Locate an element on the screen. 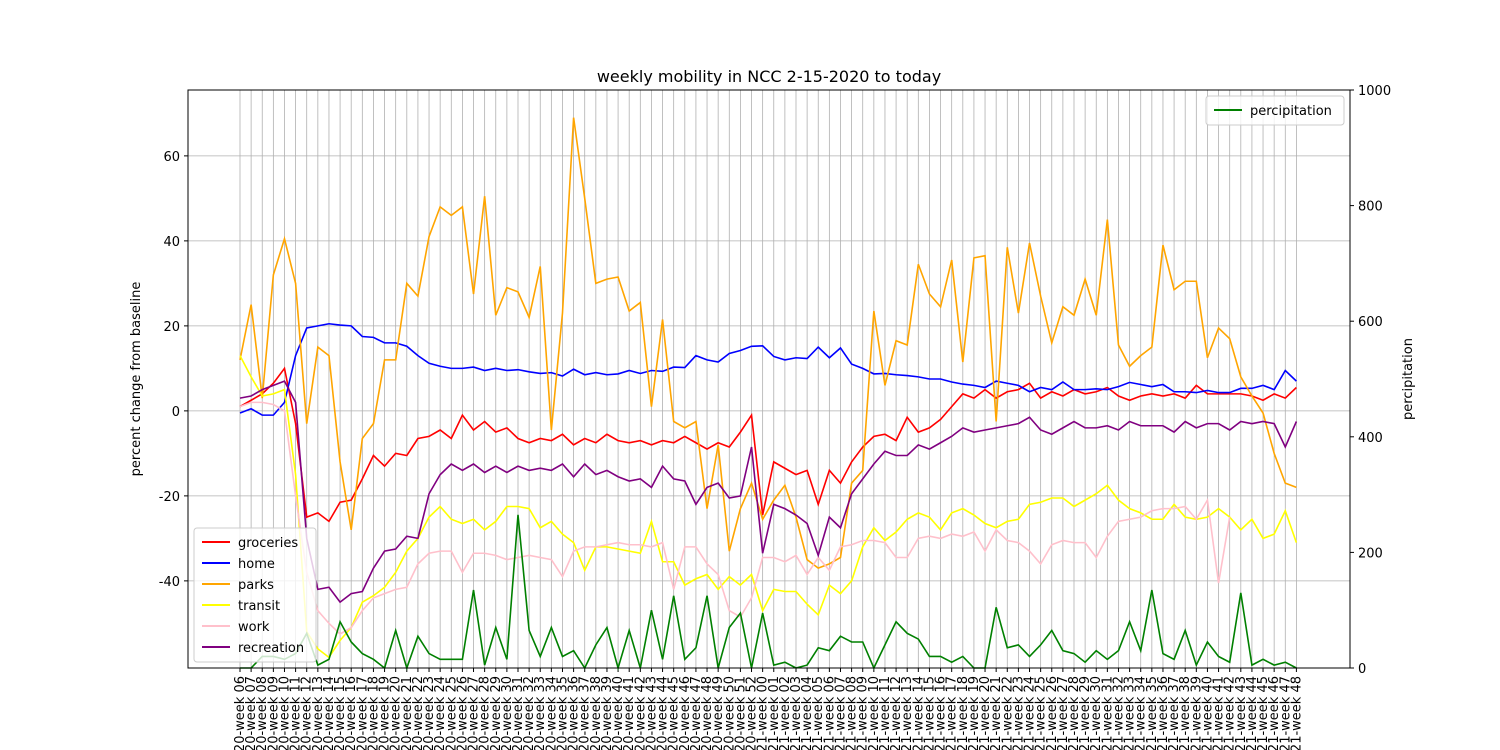 The image size is (1500, 750). legend-label: parks is located at coordinates (256, 585).